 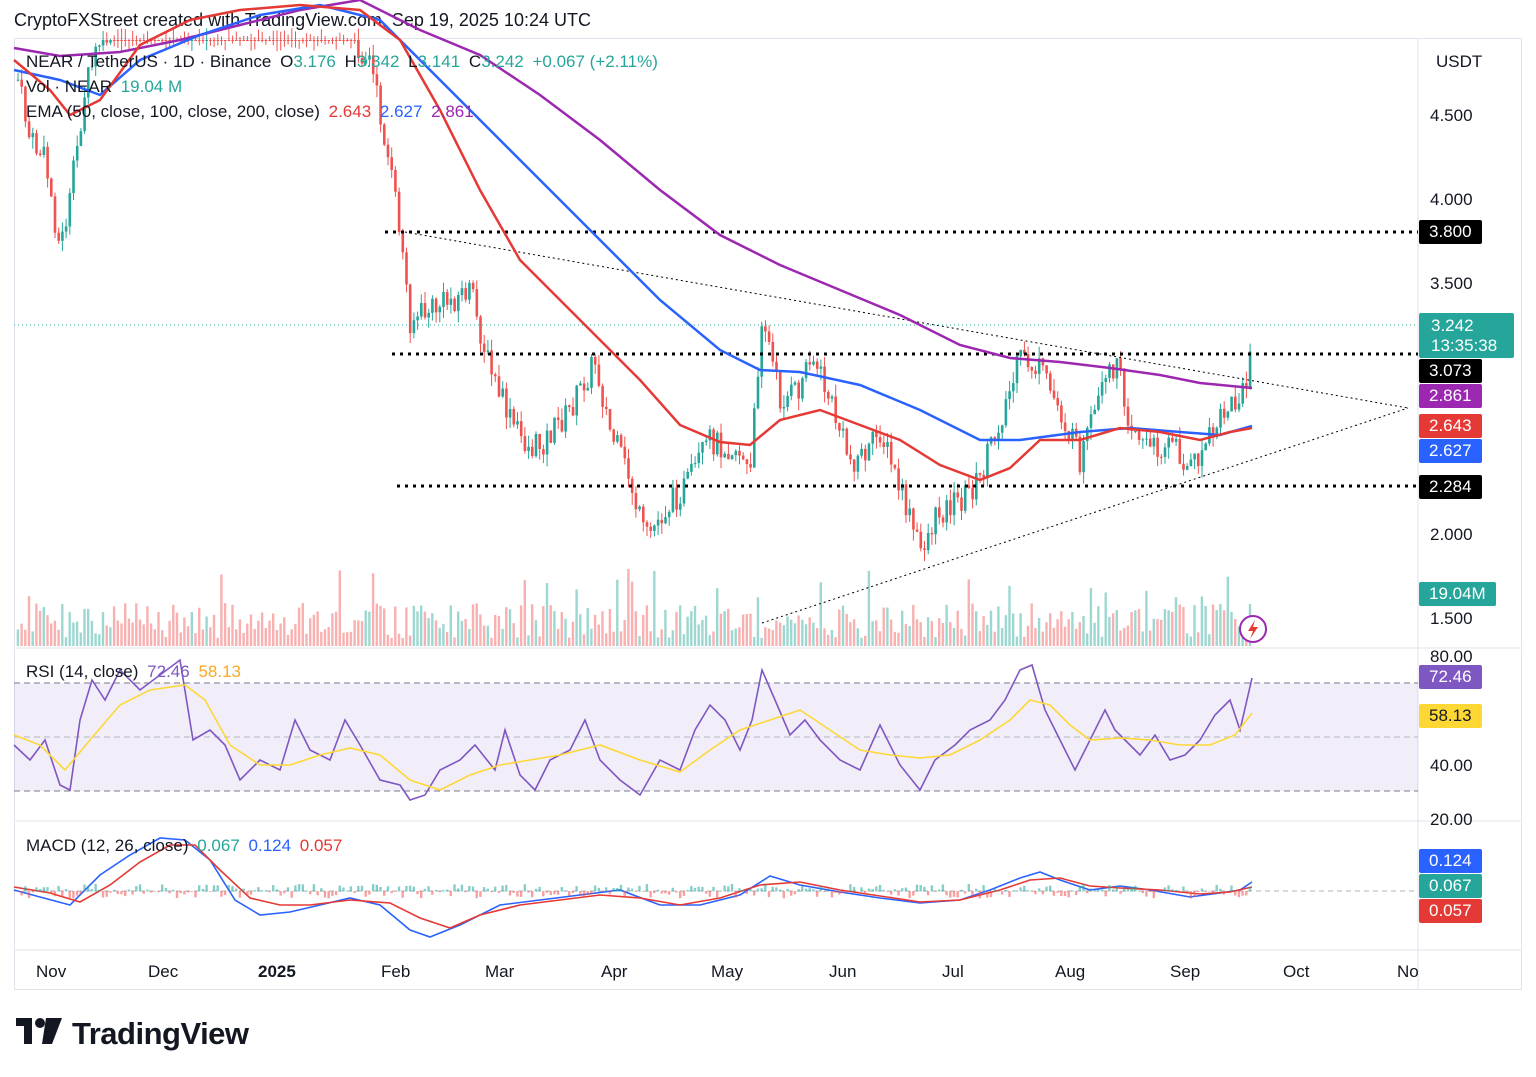 What do you see at coordinates (1459, 61) in the screenshot?
I see `currency-label: USDT` at bounding box center [1459, 61].